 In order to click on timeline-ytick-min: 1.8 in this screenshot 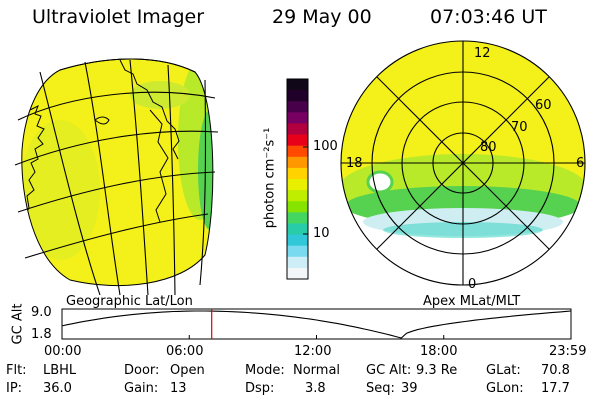, I will do `click(41, 334)`.